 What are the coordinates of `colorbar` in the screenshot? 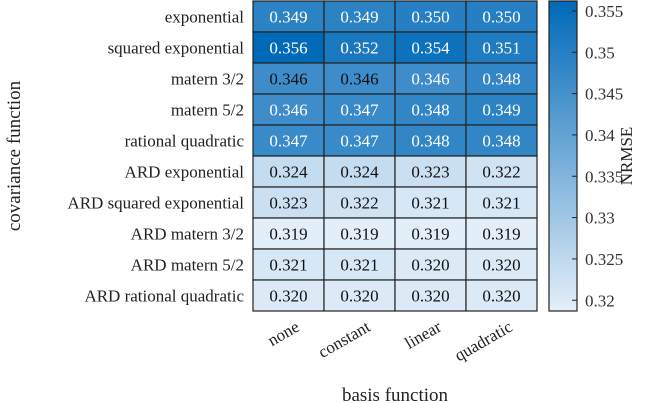 It's located at (563, 156).